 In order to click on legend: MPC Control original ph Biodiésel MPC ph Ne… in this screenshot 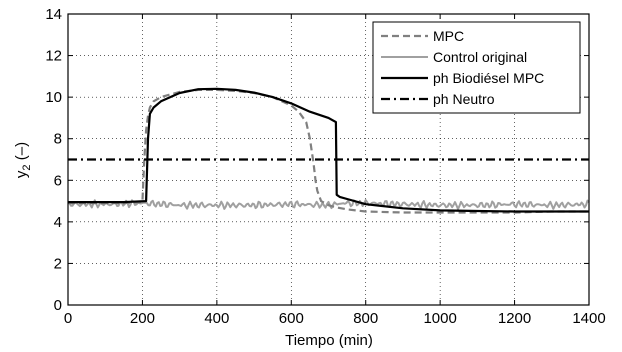, I will do `click(476, 67)`.